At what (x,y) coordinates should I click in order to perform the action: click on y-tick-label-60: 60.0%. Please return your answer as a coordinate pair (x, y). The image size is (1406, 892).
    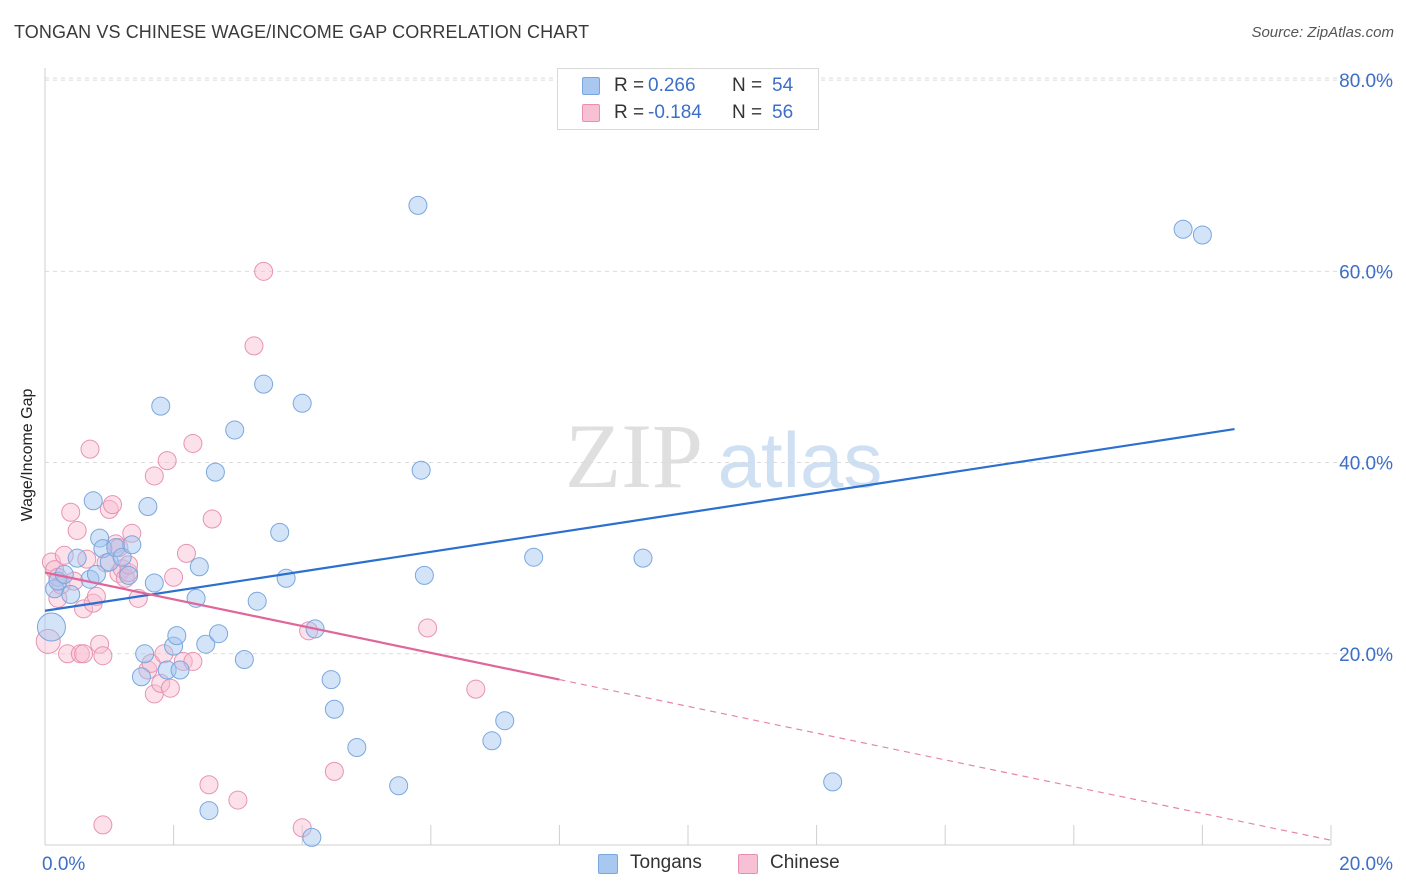
    Looking at the image, I should click on (1366, 272).